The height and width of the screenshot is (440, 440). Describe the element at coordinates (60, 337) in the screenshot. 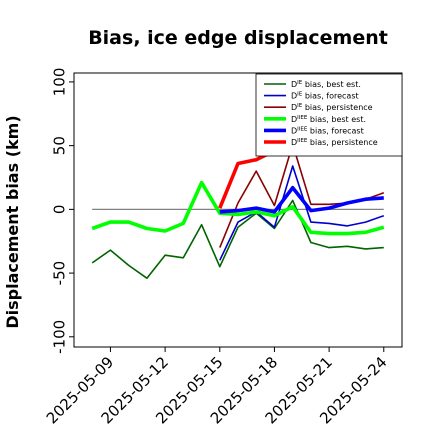

I see `y-tick-label: -100` at that location.